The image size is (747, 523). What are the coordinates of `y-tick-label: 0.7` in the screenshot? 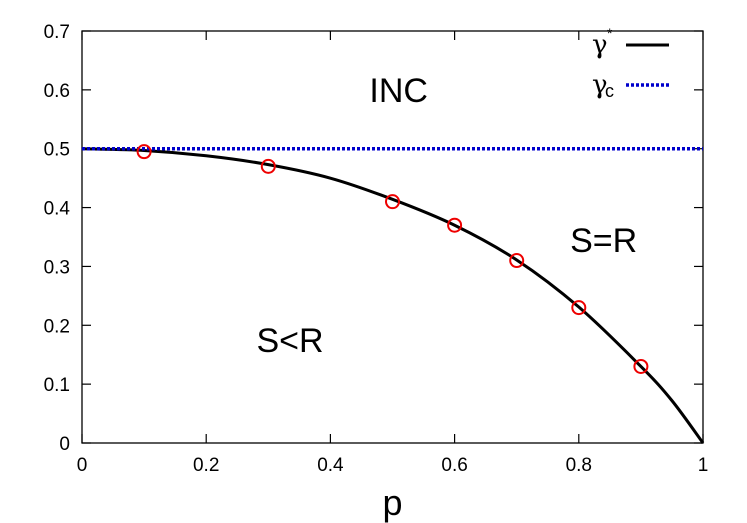 It's located at (57, 32).